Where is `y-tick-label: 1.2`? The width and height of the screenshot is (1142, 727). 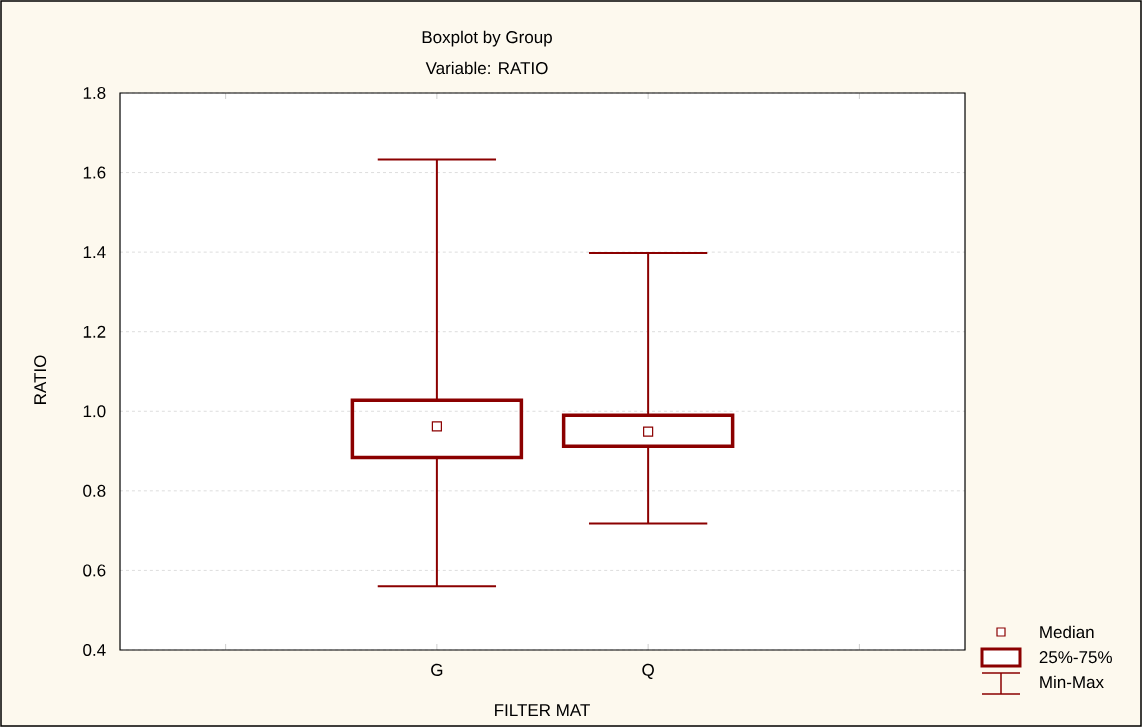
y-tick-label: 1.2 is located at coordinates (94, 331).